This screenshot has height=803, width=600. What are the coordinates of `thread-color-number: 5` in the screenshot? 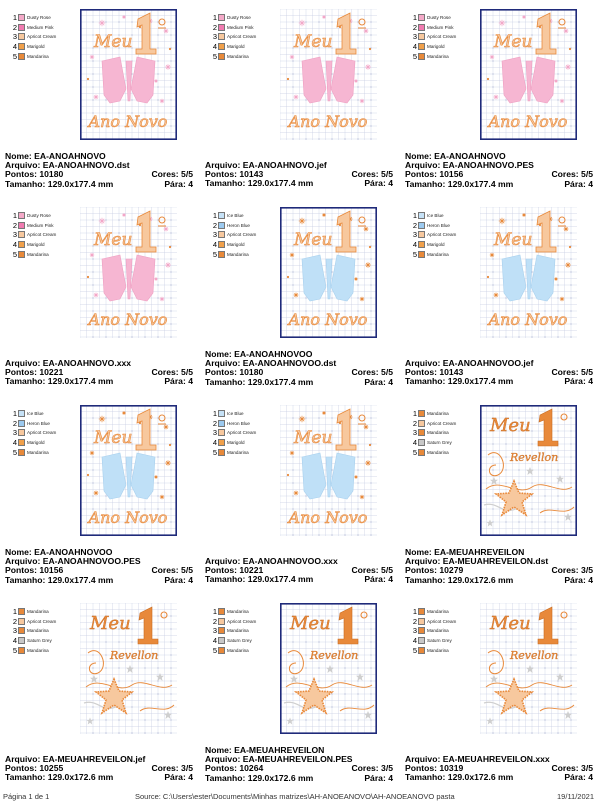 It's located at (14, 56).